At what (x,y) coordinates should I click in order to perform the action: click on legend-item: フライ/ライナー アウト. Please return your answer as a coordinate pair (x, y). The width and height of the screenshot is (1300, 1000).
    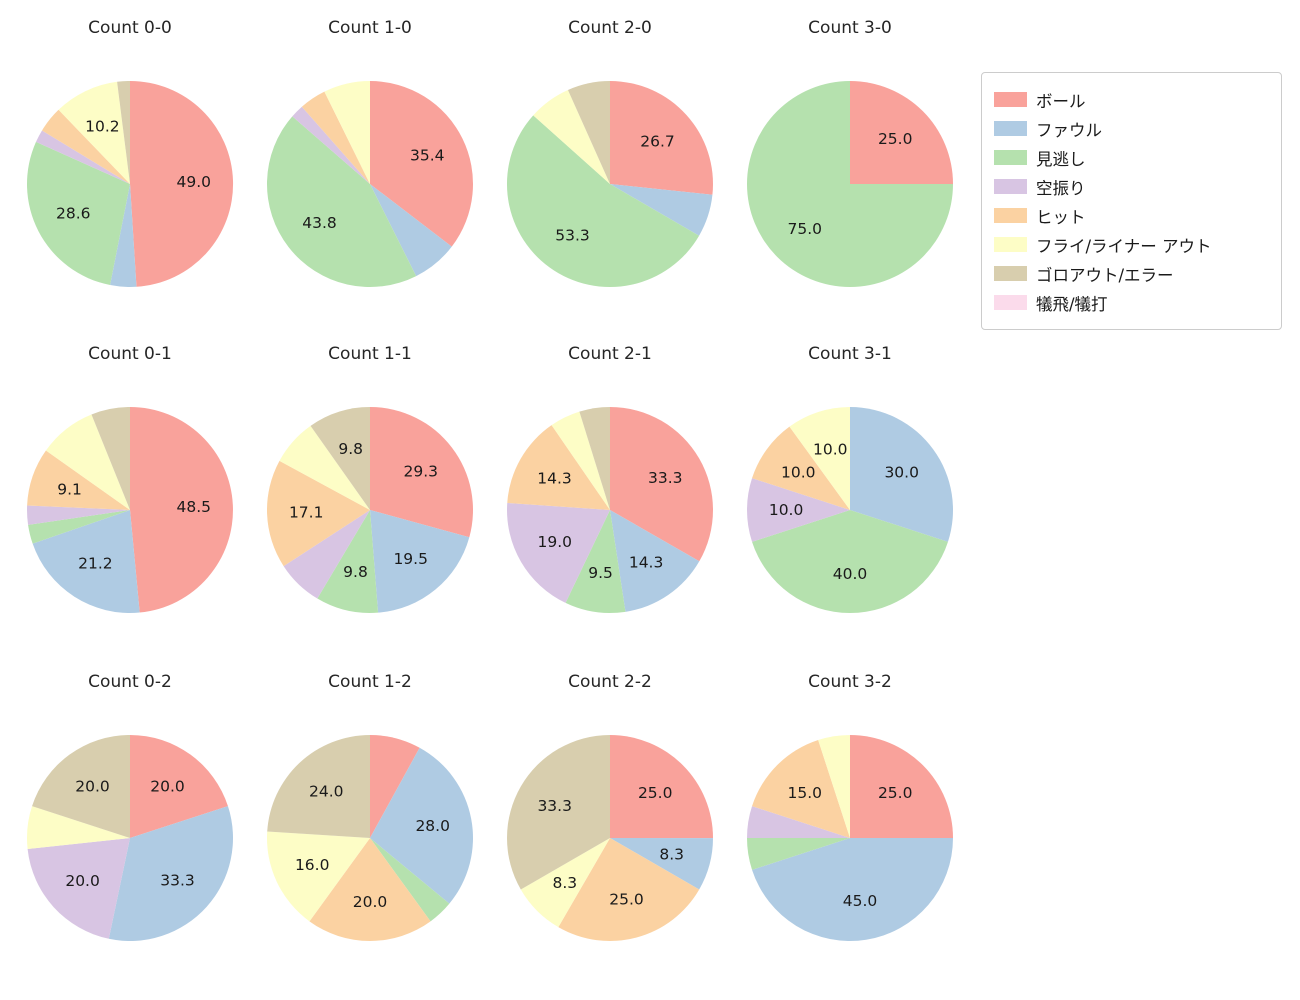
    Looking at the image, I should click on (1131, 244).